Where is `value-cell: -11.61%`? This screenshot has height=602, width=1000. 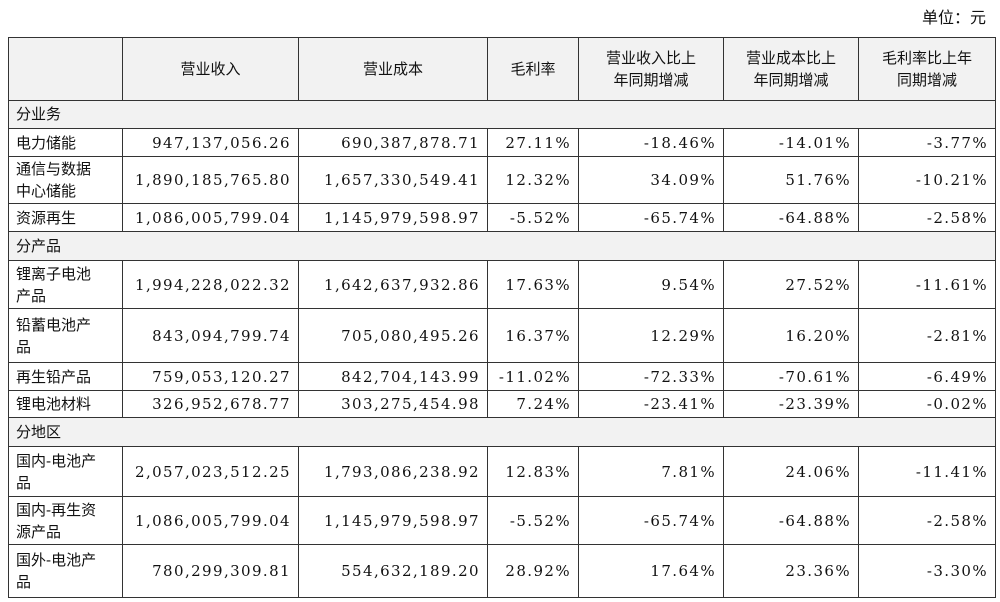 value-cell: -11.61% is located at coordinates (927, 284).